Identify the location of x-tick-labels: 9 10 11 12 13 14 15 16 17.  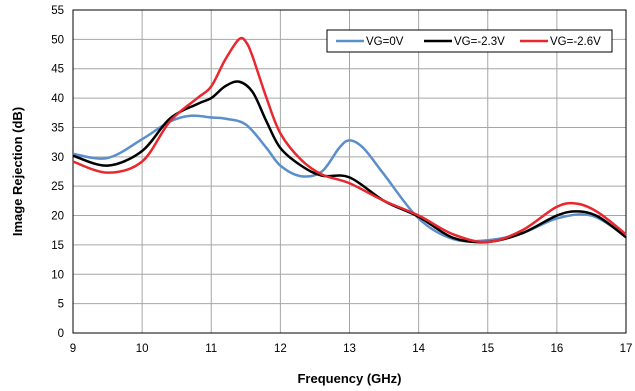
(351, 349).